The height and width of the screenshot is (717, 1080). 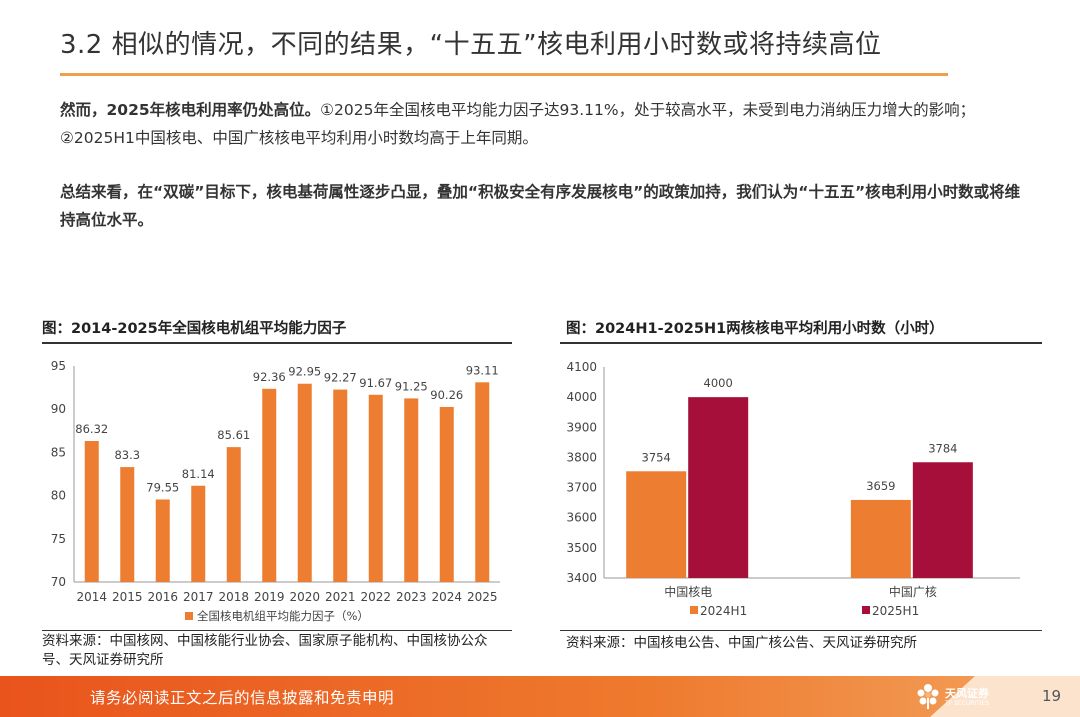 I want to click on chart1-data-label-2015: 83.3, so click(x=127, y=455).